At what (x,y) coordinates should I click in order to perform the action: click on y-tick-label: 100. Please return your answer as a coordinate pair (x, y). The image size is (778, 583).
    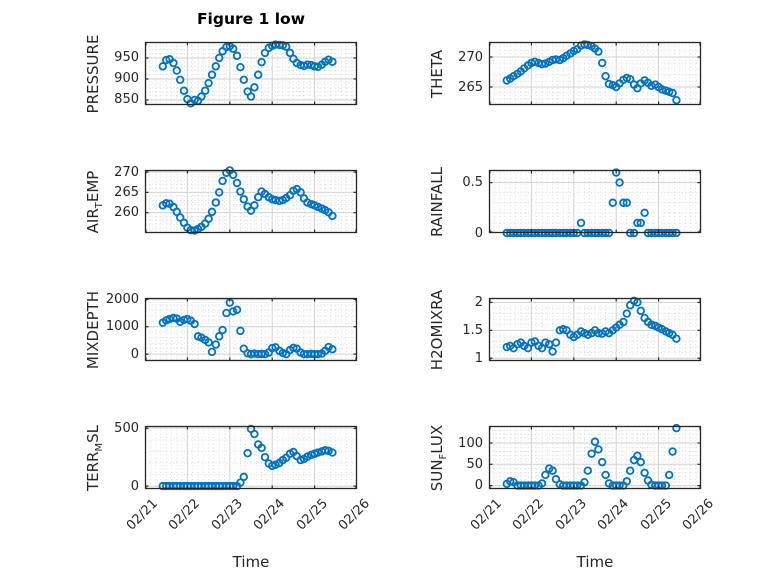
    Looking at the image, I should click on (470, 443).